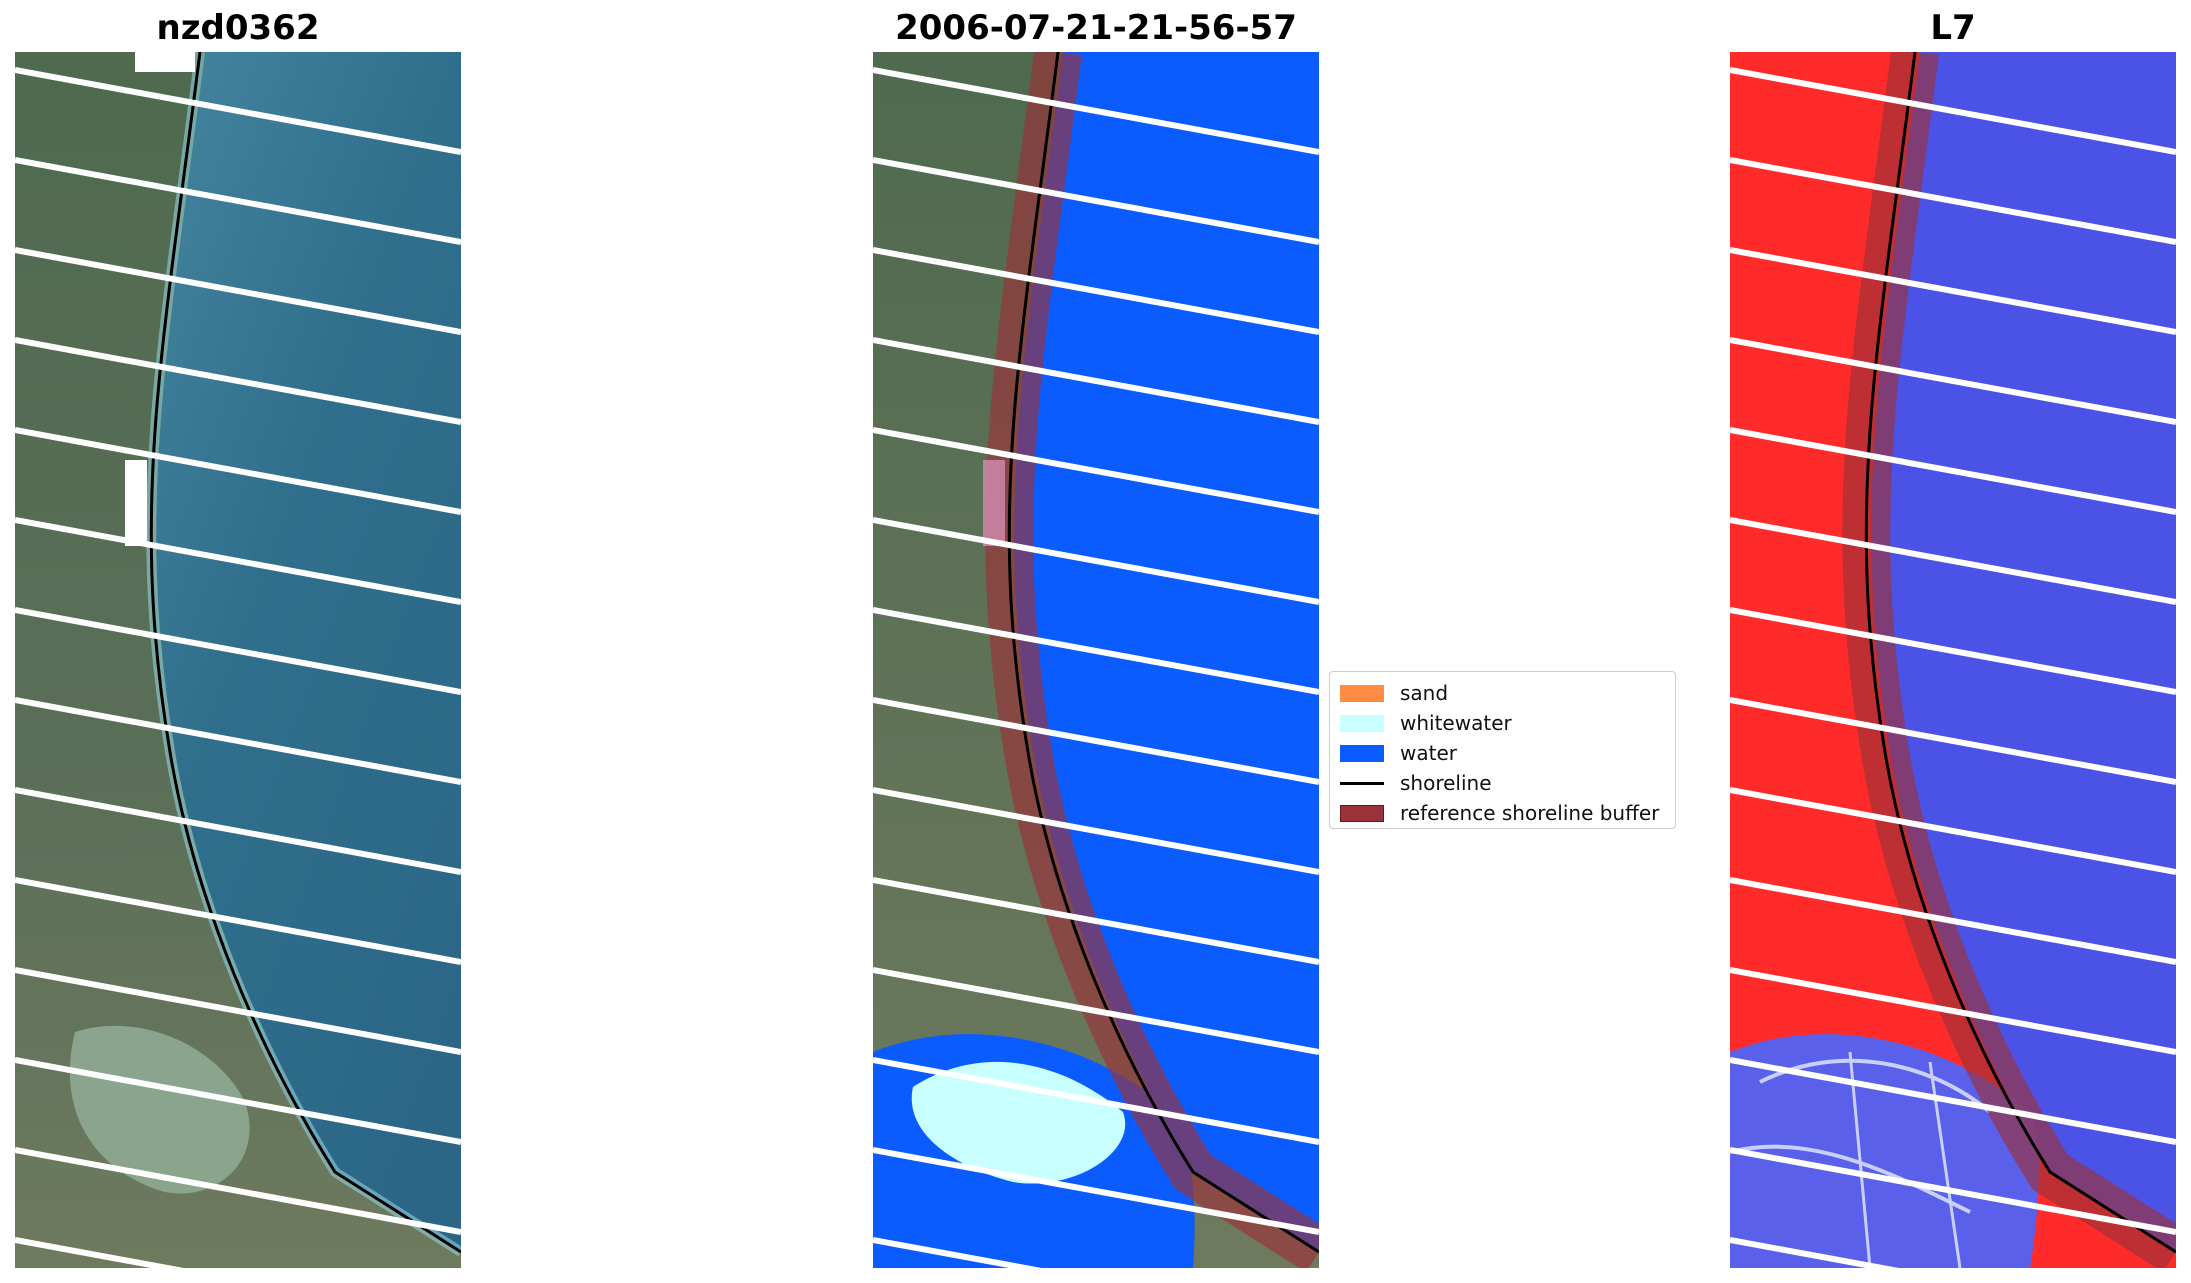 This screenshot has height=1283, width=2191. What do you see at coordinates (1428, 753) in the screenshot?
I see `legend-label: water` at bounding box center [1428, 753].